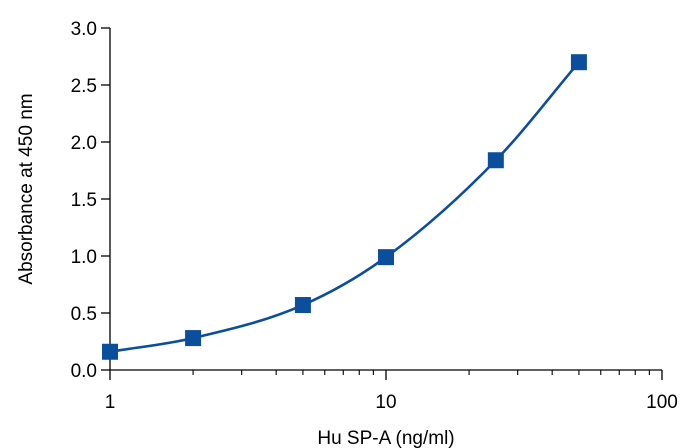  Describe the element at coordinates (84, 29) in the screenshot. I see `y-tick-label: 3.0` at that location.